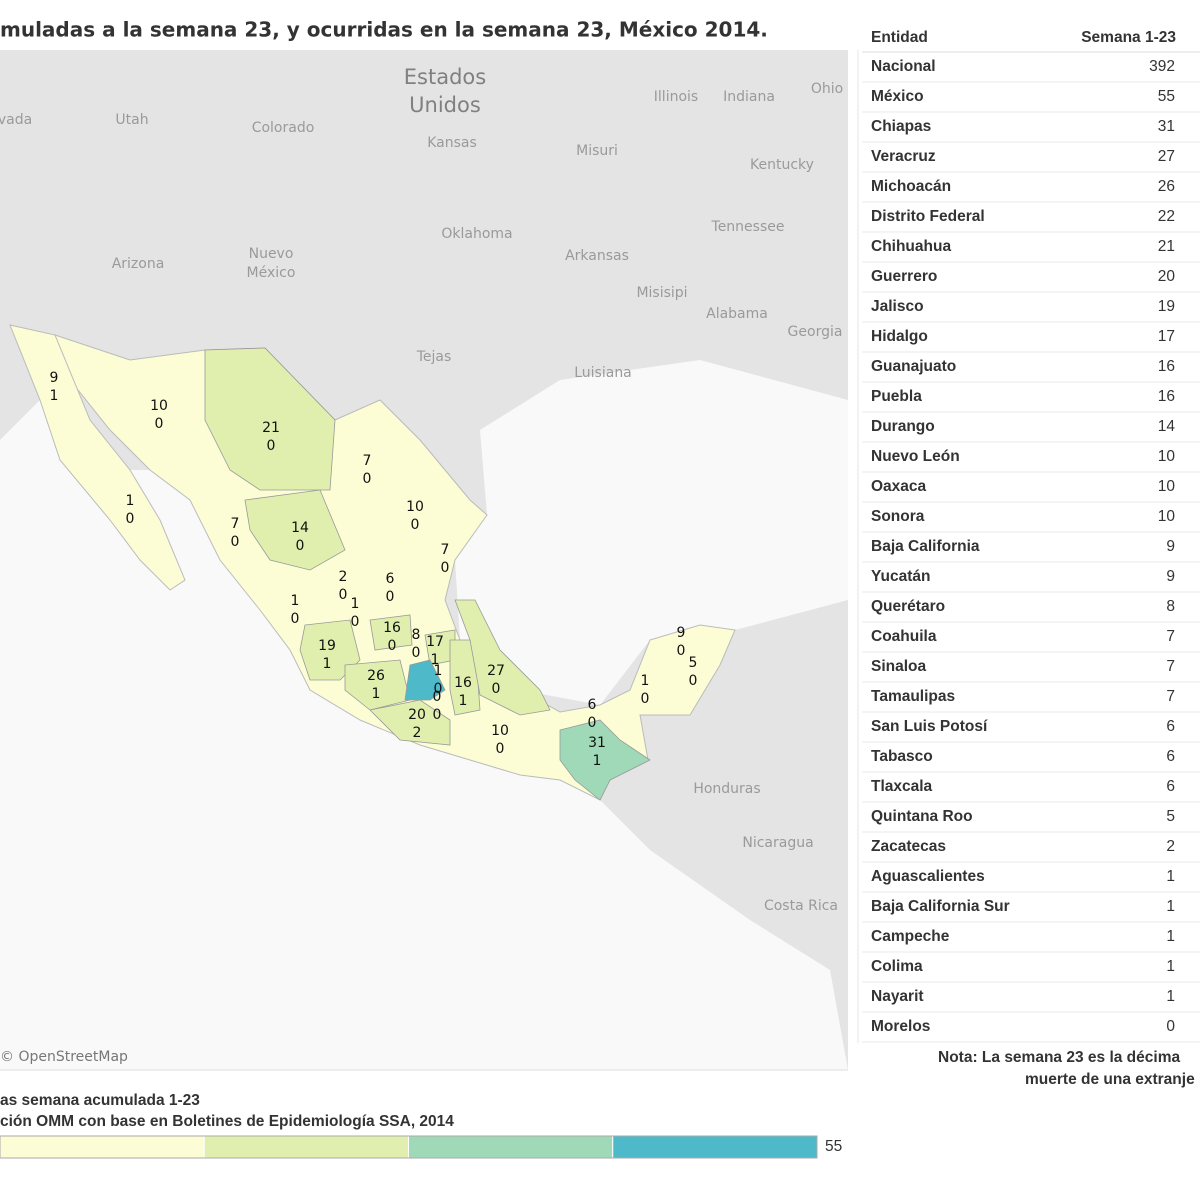 The width and height of the screenshot is (1200, 1200). I want to click on state-total: 26, so click(376, 676).